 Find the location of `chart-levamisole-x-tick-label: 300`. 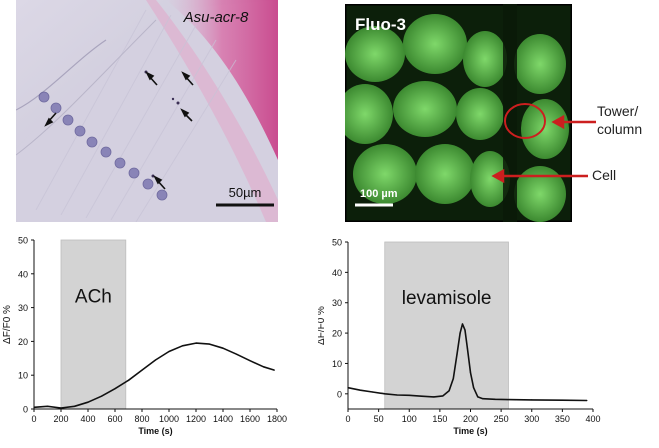

chart-levamisole-x-tick-label: 300 is located at coordinates (531, 419).